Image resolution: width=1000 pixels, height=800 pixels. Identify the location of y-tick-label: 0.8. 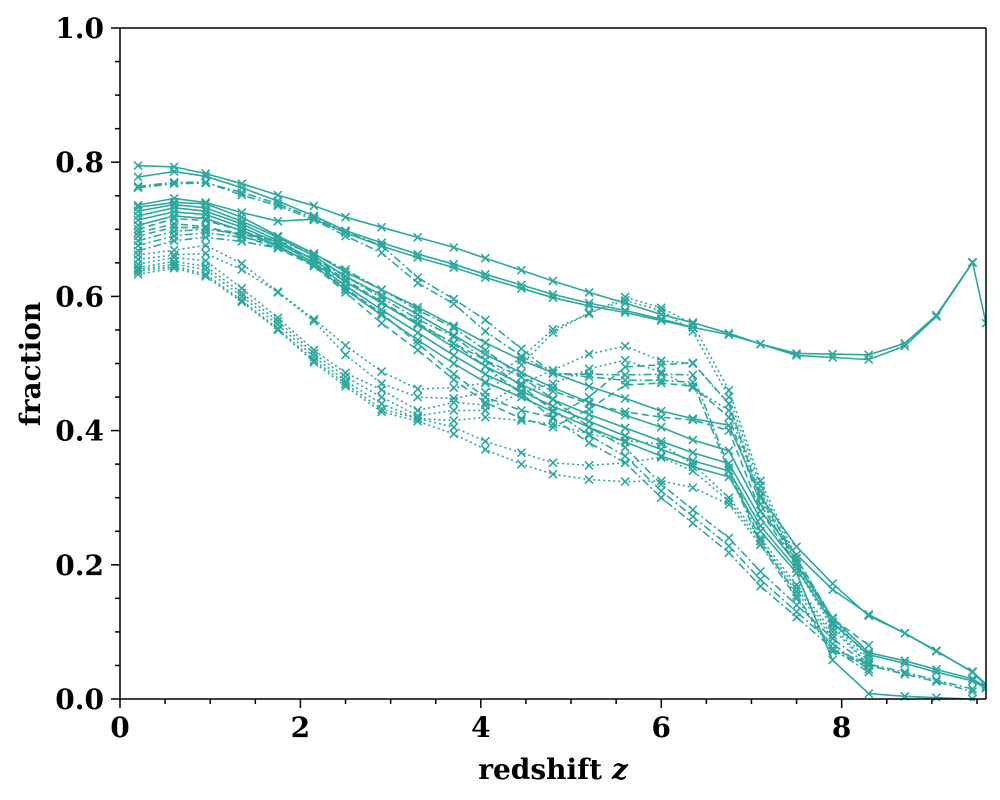
(79, 162).